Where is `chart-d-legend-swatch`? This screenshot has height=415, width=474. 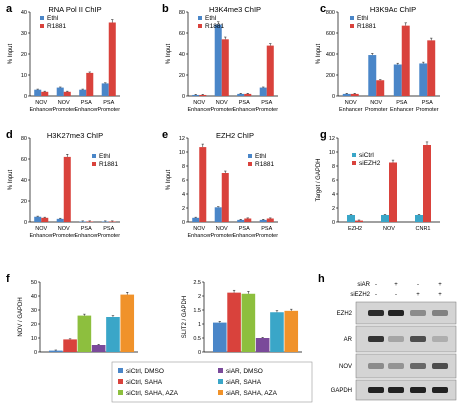 chart-d-legend-swatch is located at coordinates (94, 164).